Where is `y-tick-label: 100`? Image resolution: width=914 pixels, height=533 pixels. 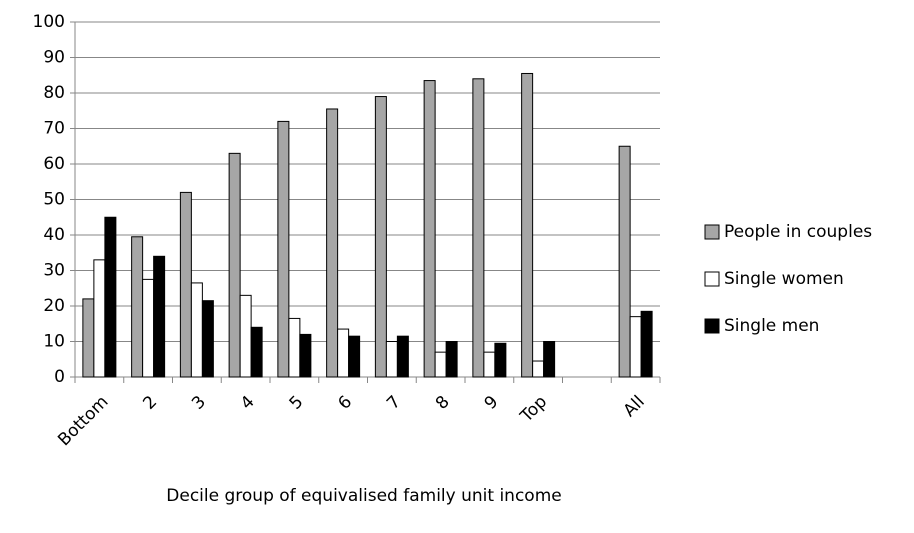 y-tick-label: 100 is located at coordinates (49, 22).